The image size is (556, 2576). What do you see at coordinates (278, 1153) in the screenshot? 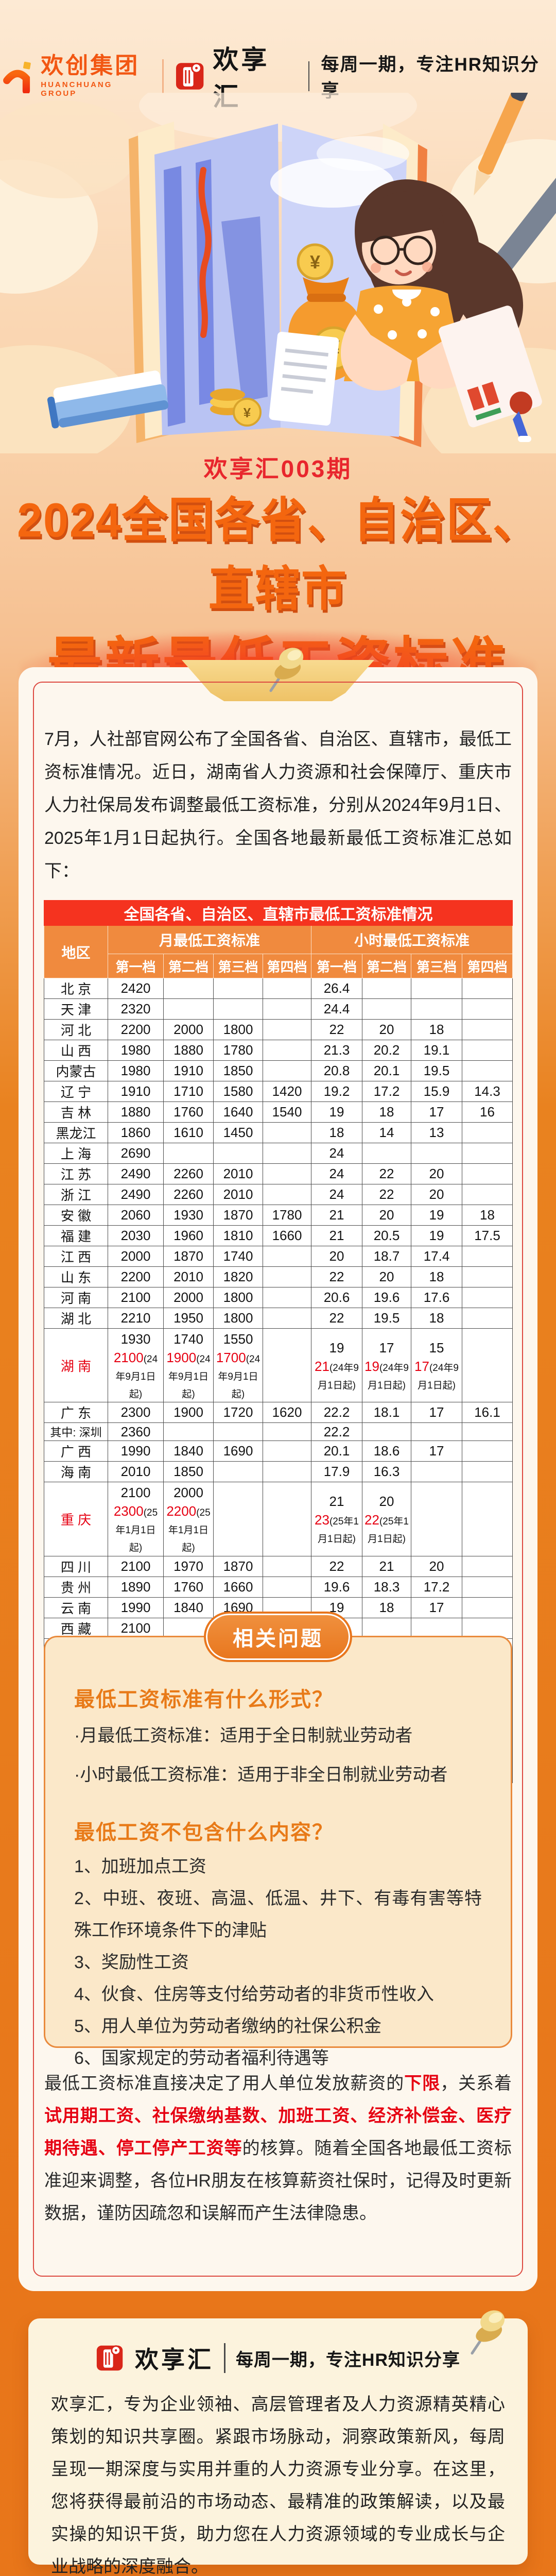
I see `table-row: 上 海 2690 24` at bounding box center [278, 1153].